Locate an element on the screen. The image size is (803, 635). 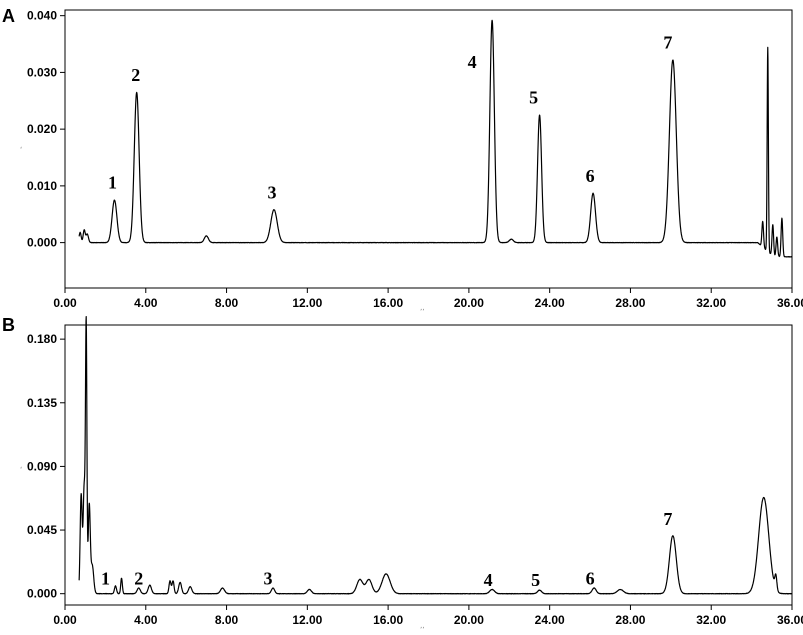
panel-b-label: B is located at coordinates (8, 325).